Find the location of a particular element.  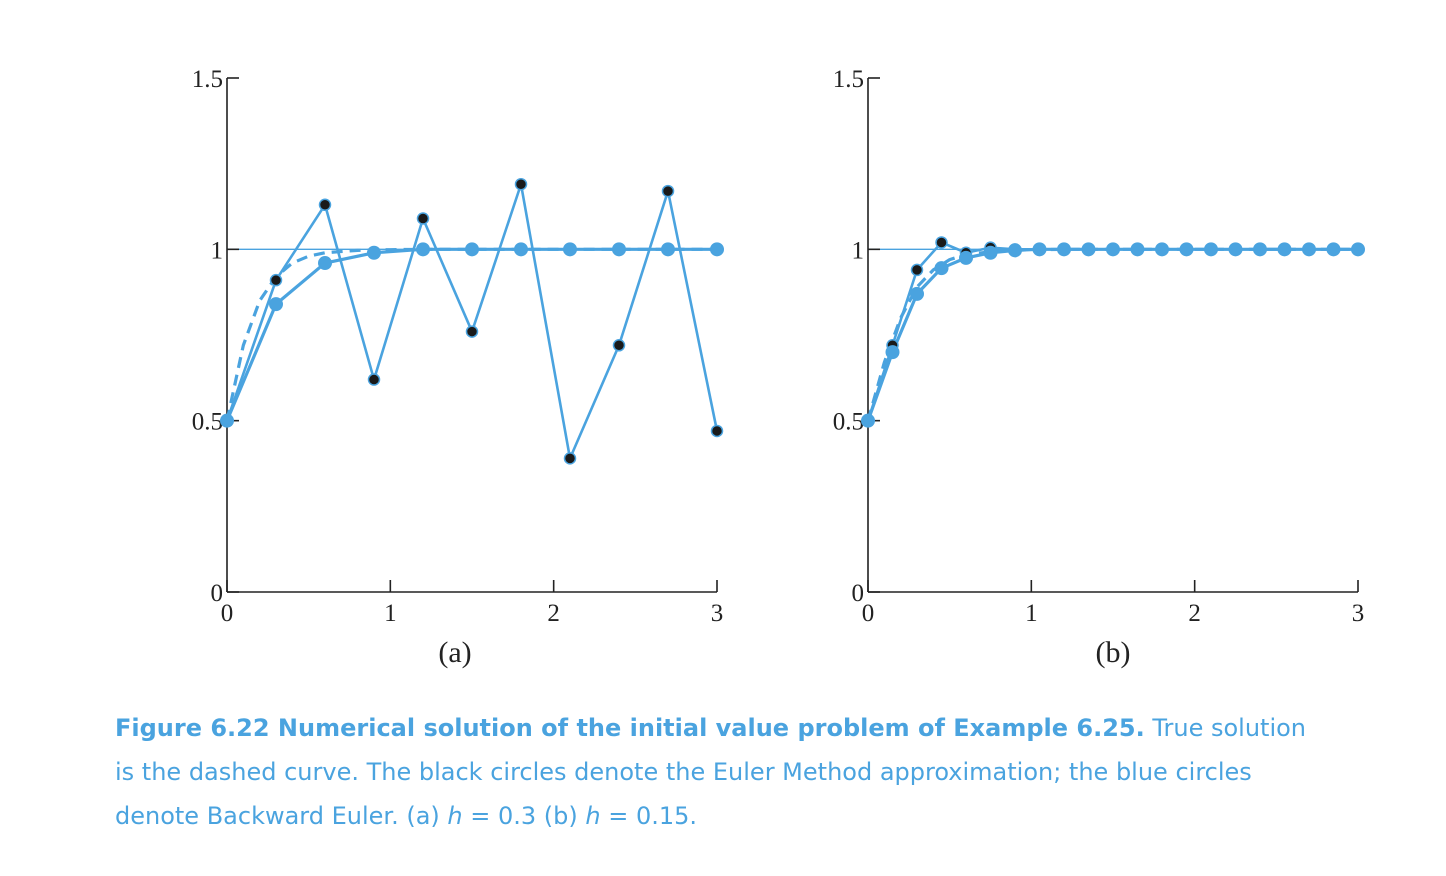

panel-label: (b) is located at coordinates (1113, 652).